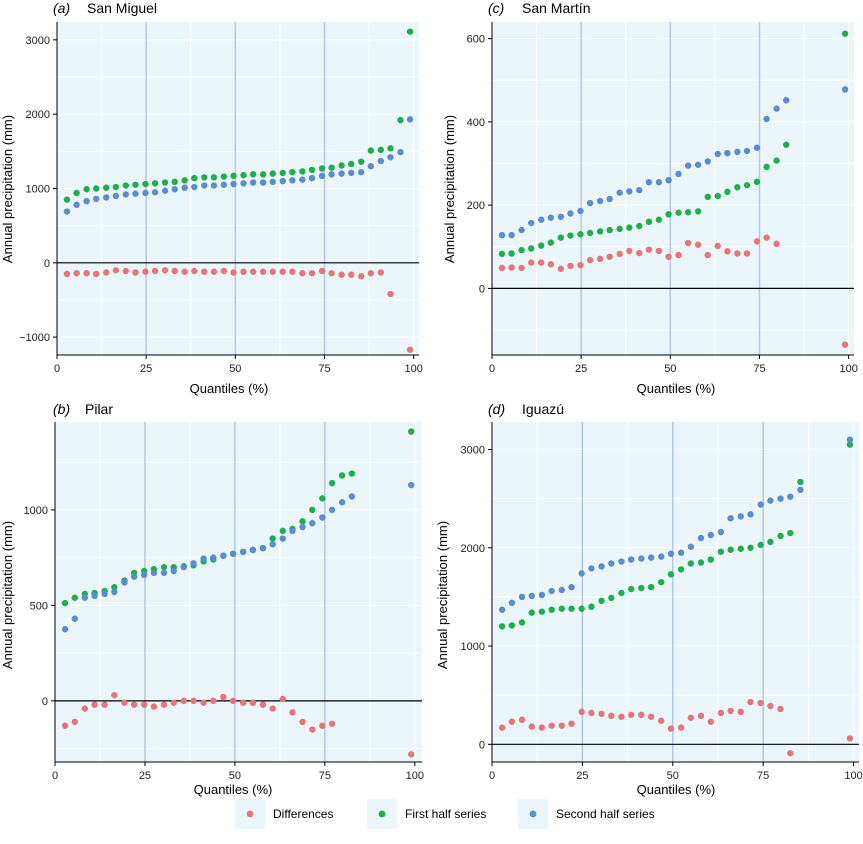  What do you see at coordinates (676, 772) in the screenshot?
I see `x-ticks-d: 0 25 50 75 100` at bounding box center [676, 772].